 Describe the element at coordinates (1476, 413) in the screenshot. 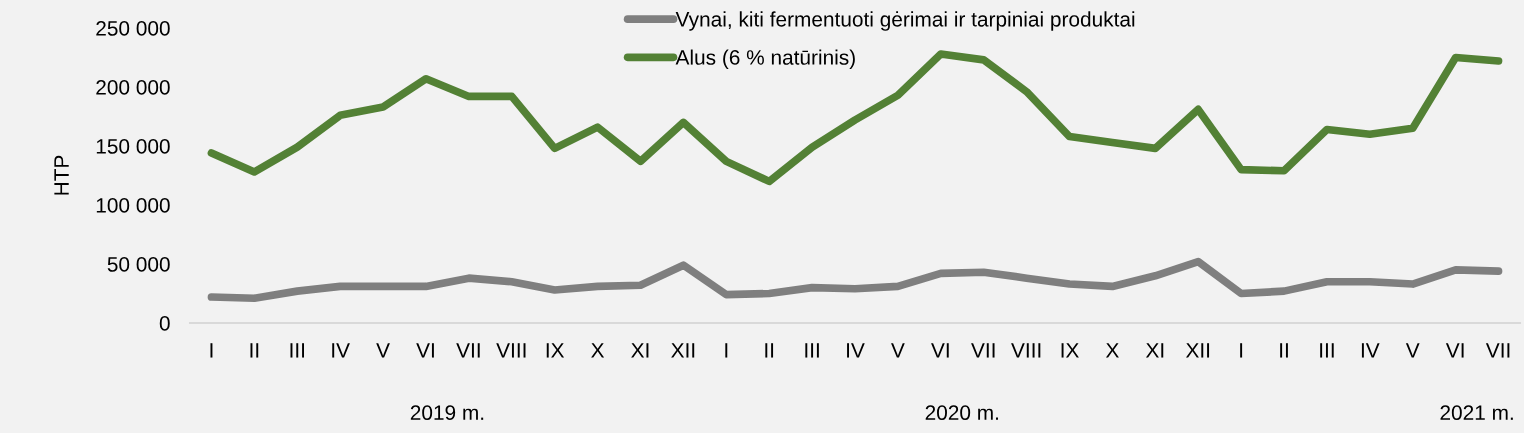

I see `text: 2021 m.` at that location.